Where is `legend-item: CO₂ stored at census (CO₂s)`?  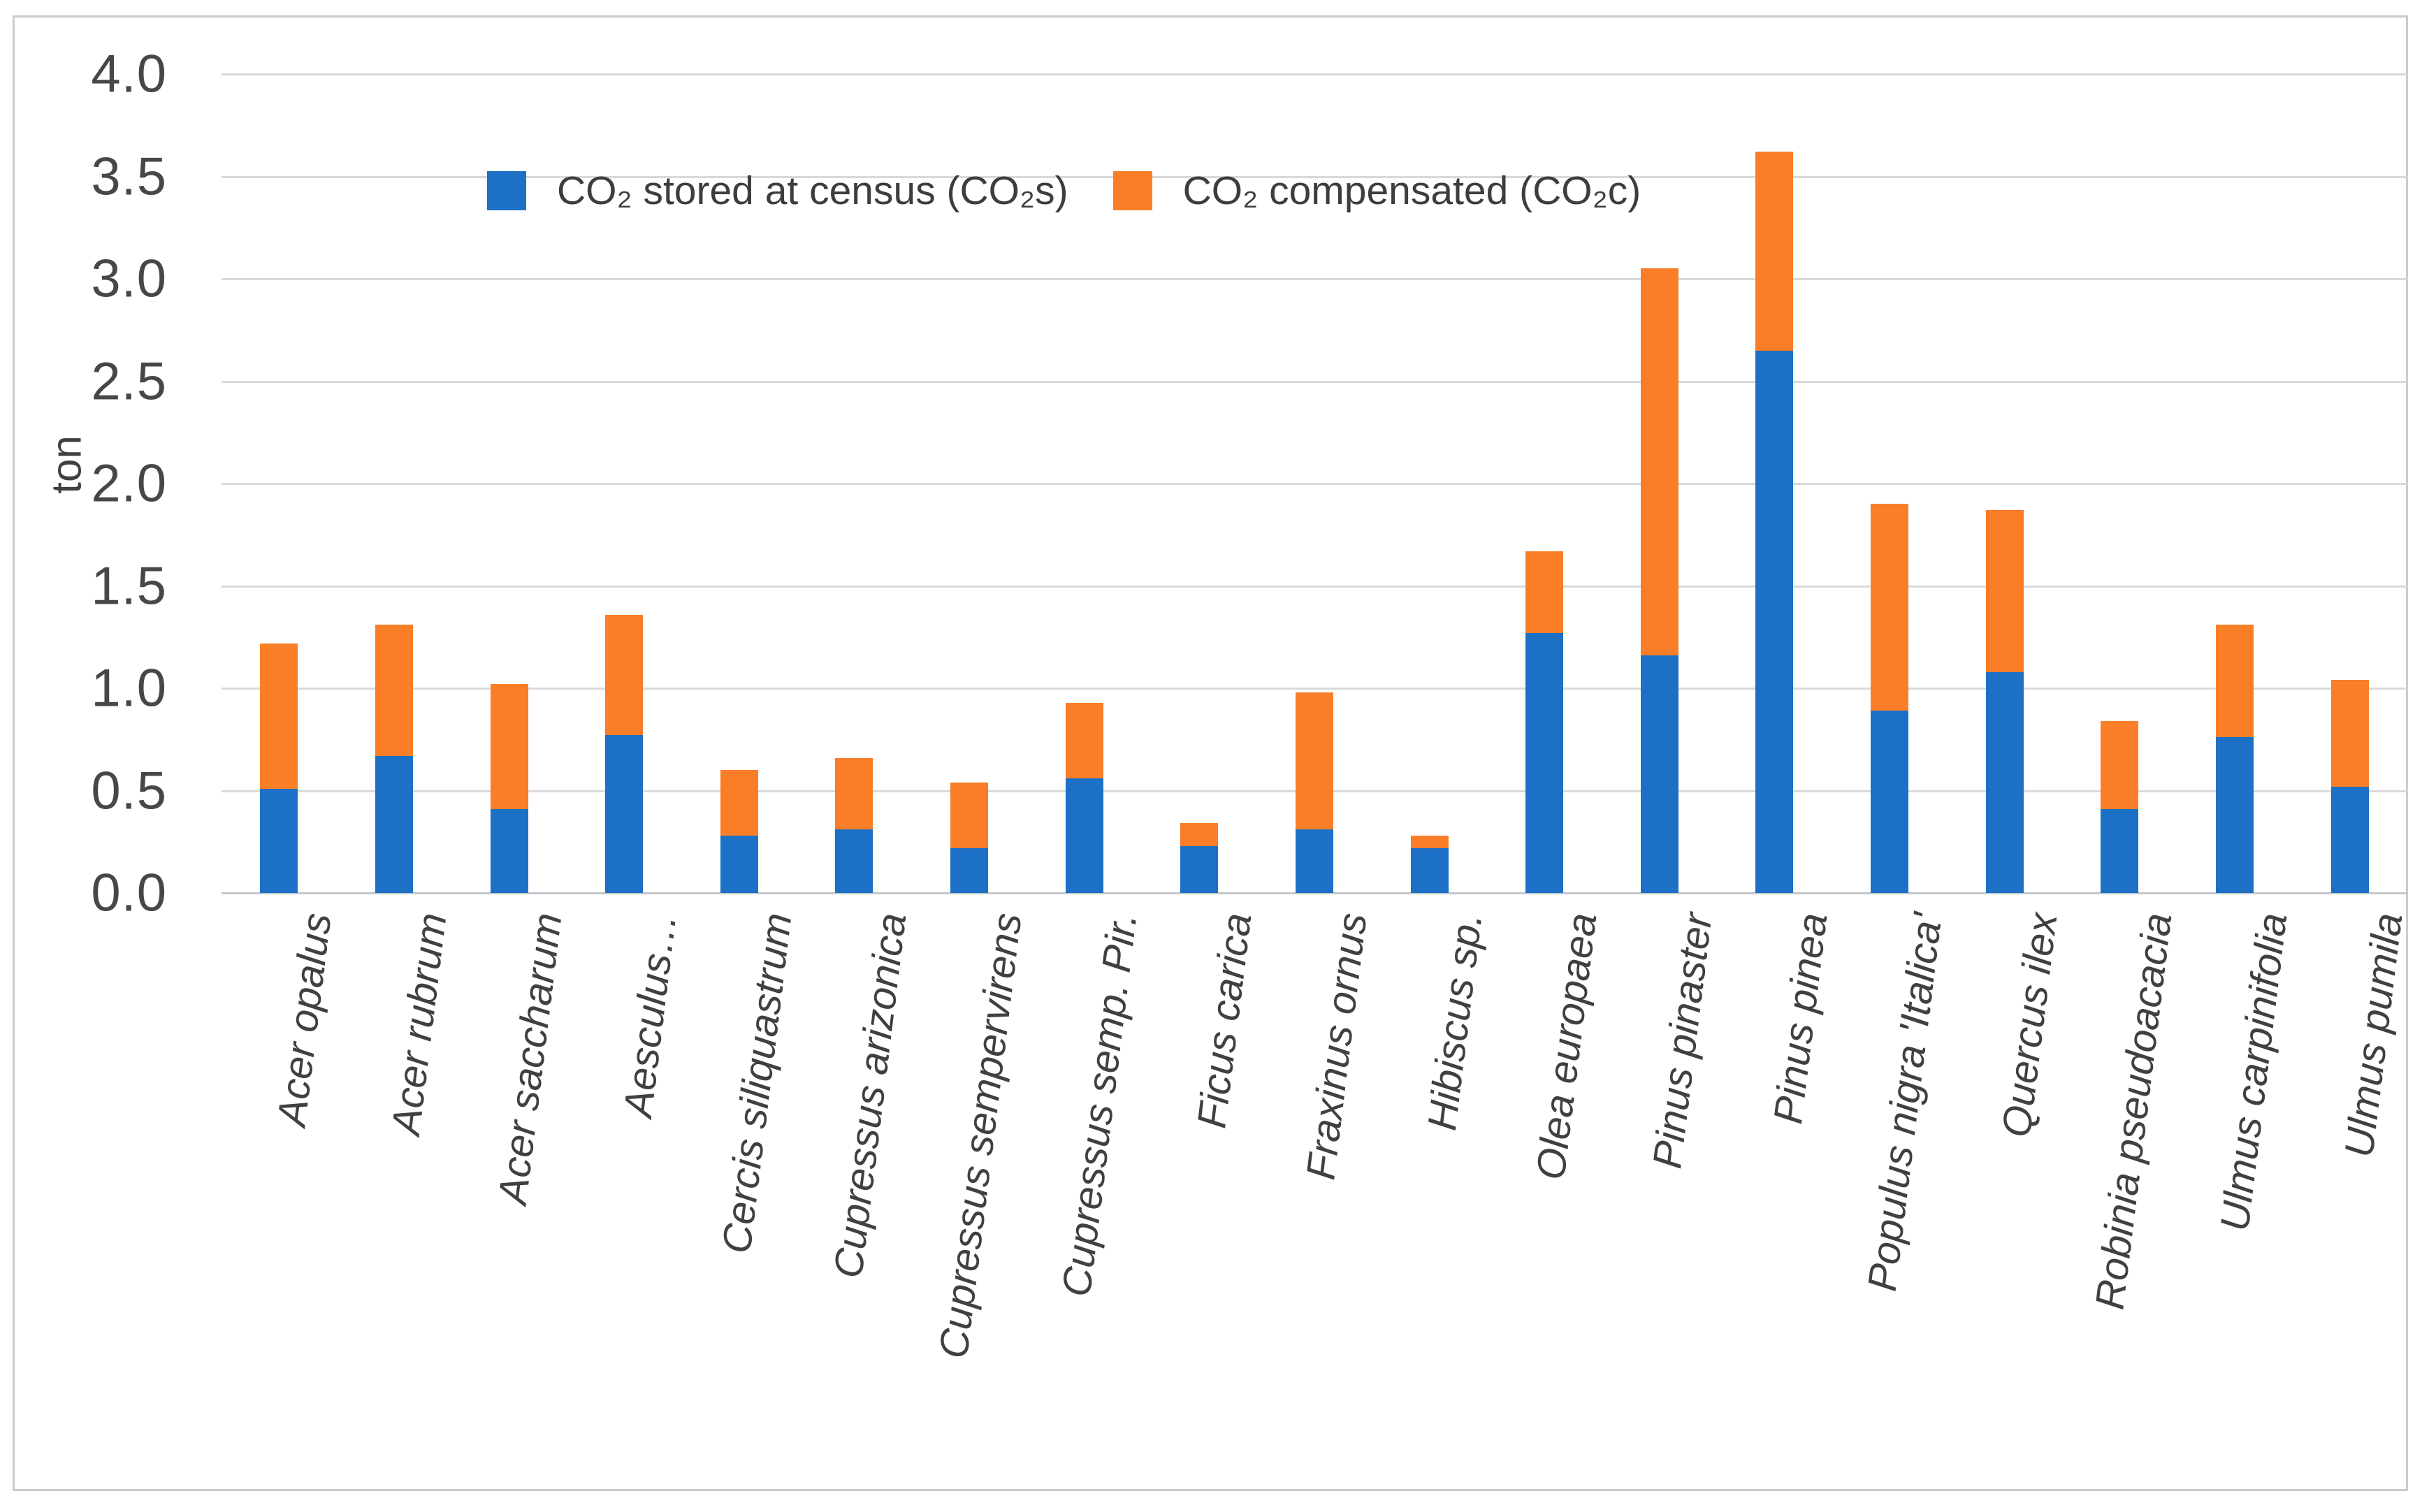
legend-item: CO₂ stored at census (CO₂s) is located at coordinates (777, 191).